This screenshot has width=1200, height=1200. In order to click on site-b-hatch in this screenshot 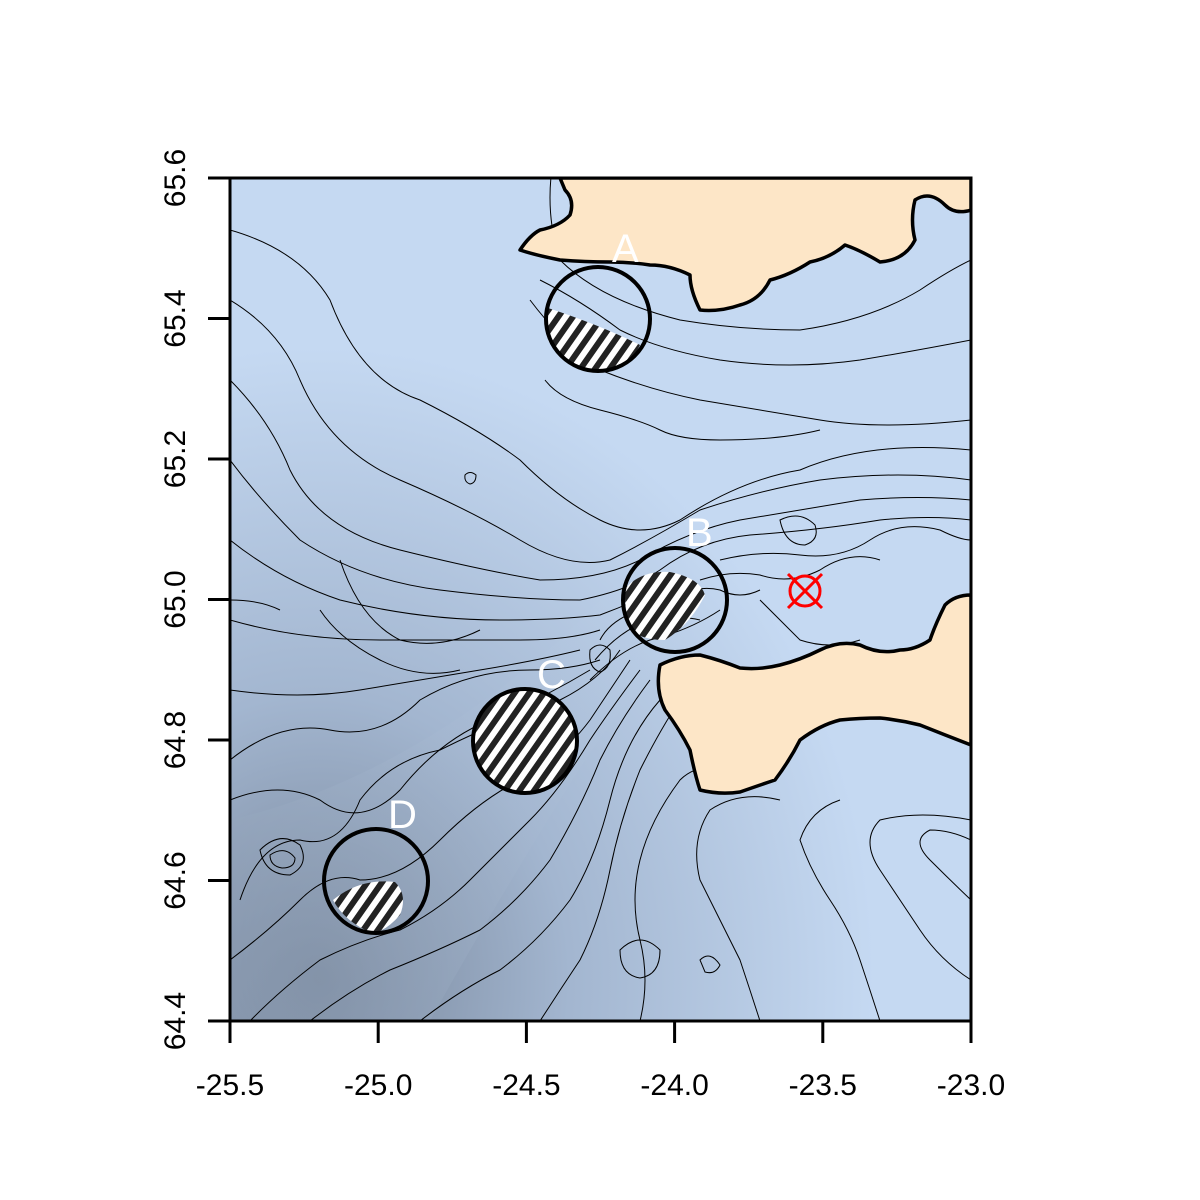, I will do `click(664, 605)`.